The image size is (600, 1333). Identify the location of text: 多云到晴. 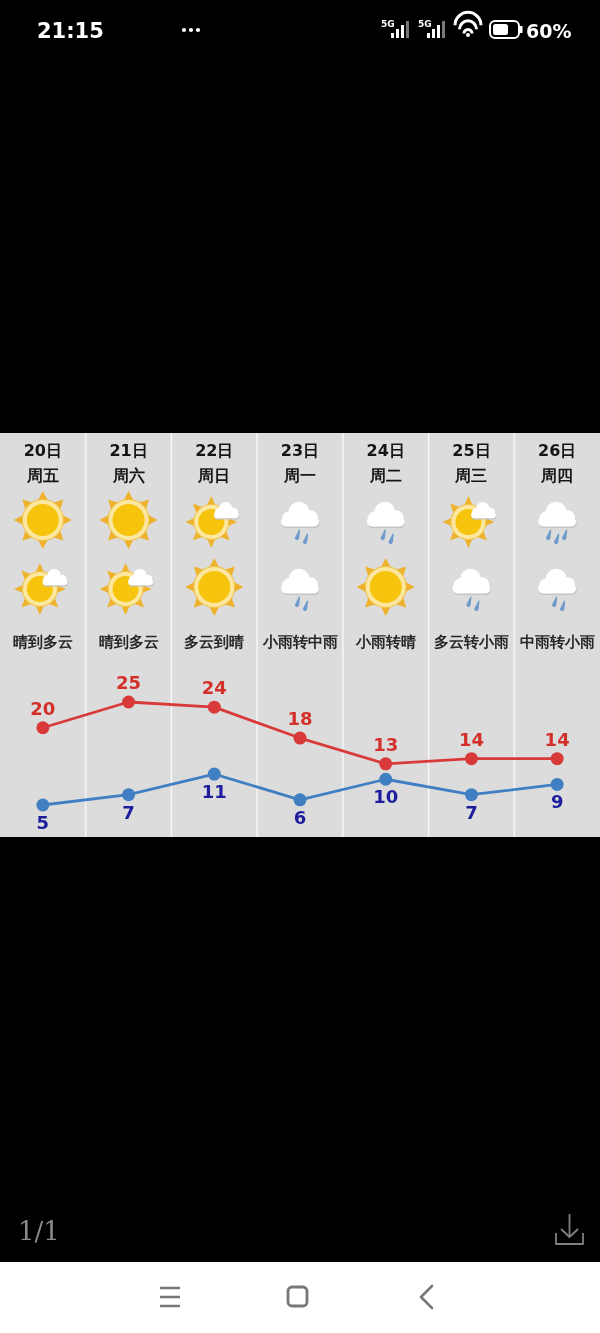
(214, 642).